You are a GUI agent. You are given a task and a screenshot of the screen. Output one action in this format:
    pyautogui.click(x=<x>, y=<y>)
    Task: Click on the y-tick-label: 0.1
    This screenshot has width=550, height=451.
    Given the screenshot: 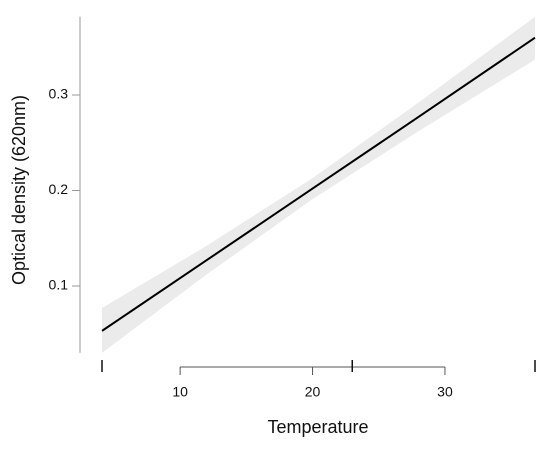 What is the action you would take?
    pyautogui.click(x=59, y=285)
    